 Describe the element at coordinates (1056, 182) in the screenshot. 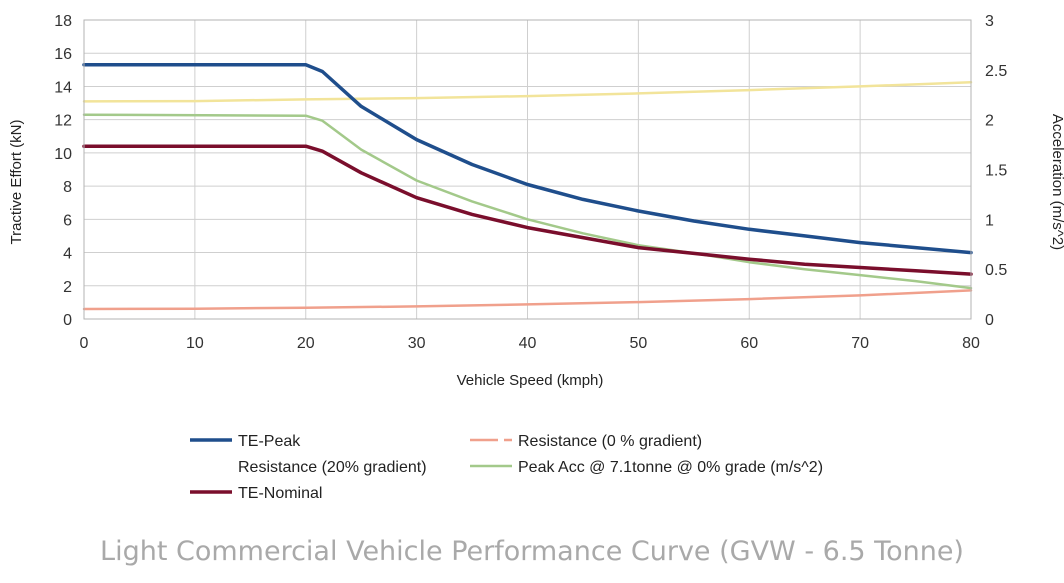

I see `y2-axis-title: Acceleration (m/s^2)` at that location.